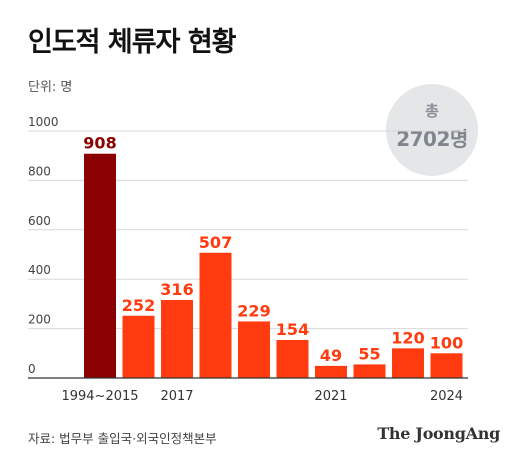 The width and height of the screenshot is (530, 462). I want to click on x-tick-label: 2017, so click(176, 396).